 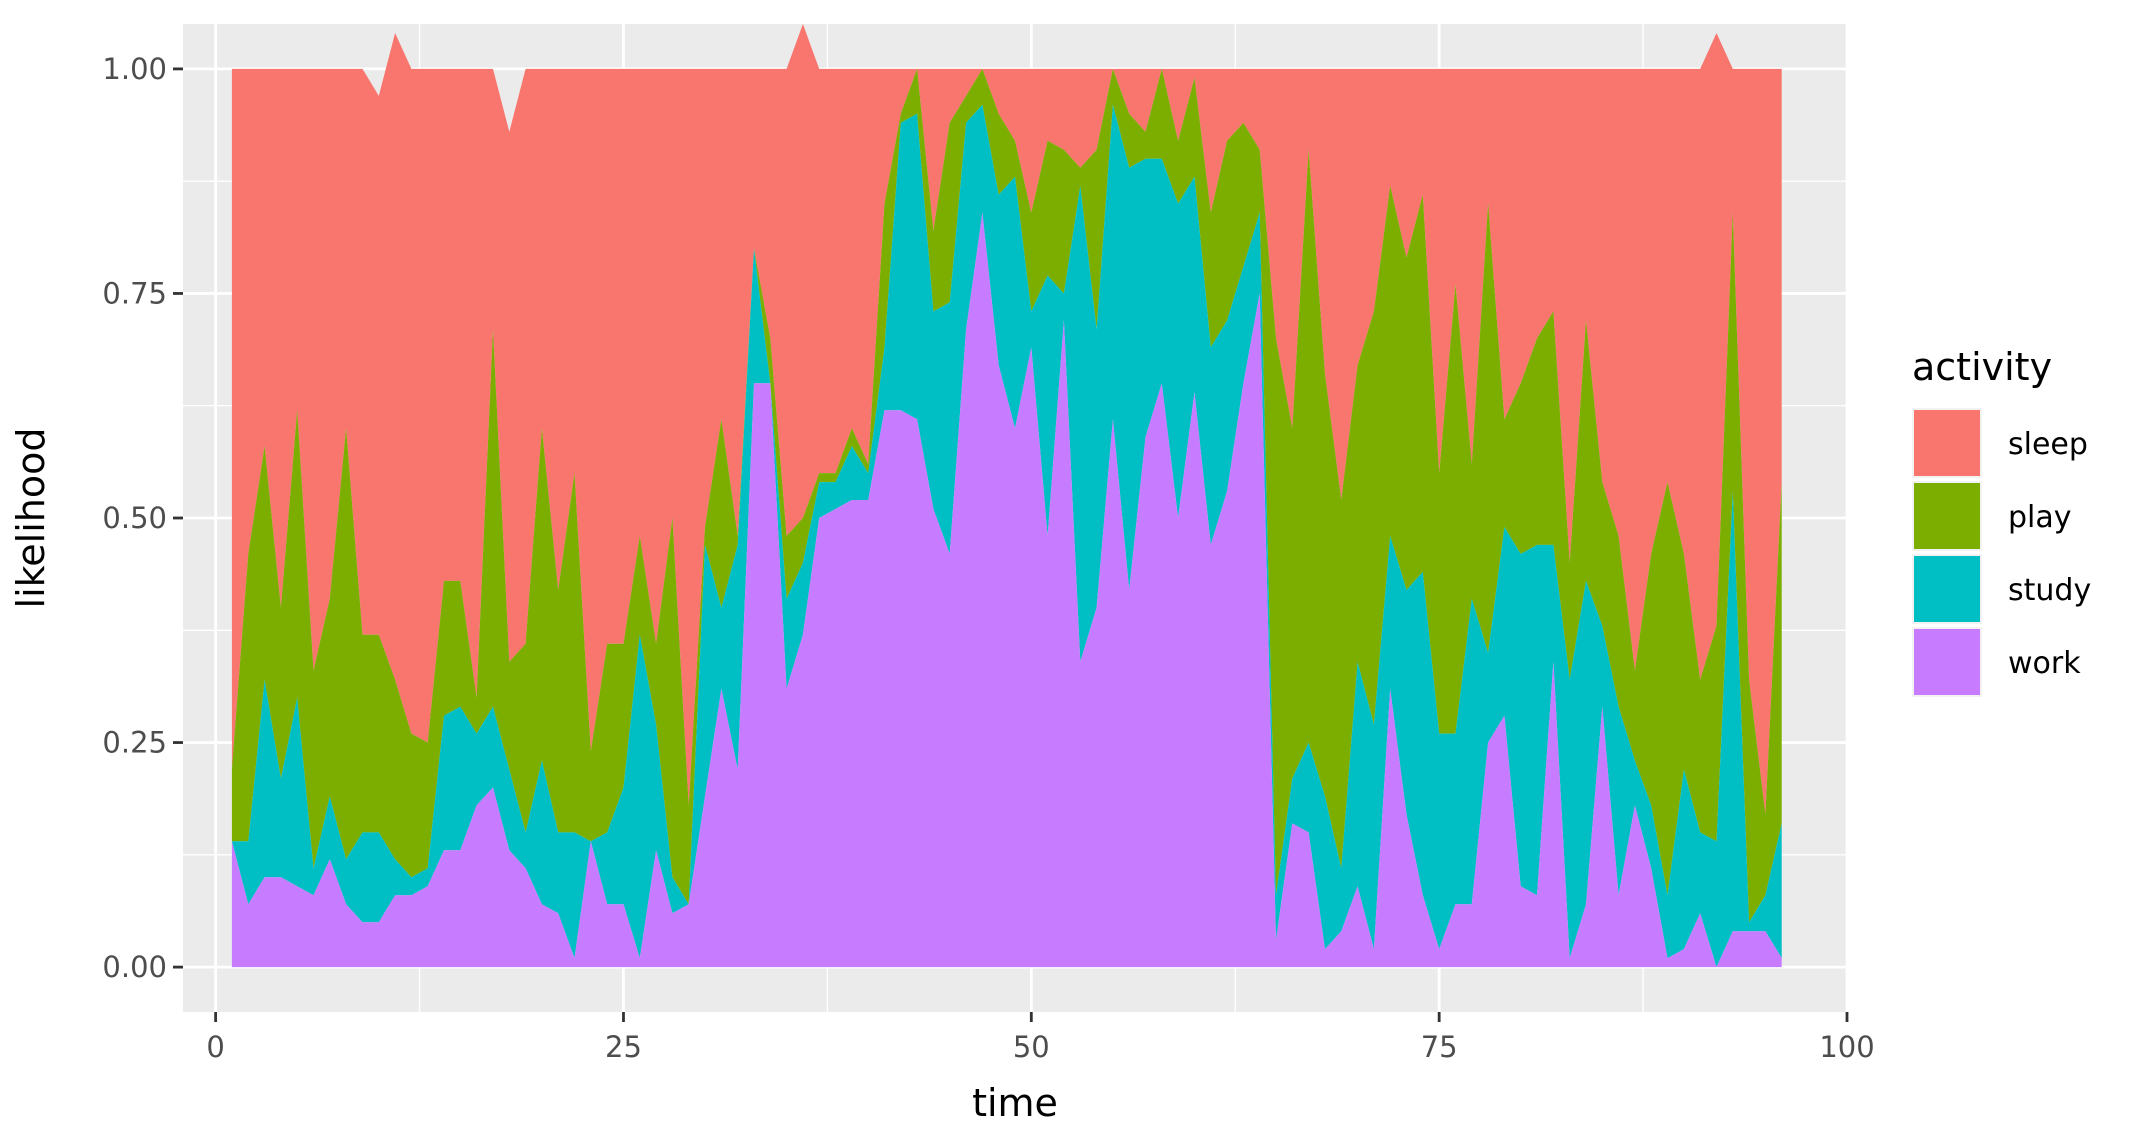 What do you see at coordinates (134, 967) in the screenshot?
I see `y-tick-label: 0.00` at bounding box center [134, 967].